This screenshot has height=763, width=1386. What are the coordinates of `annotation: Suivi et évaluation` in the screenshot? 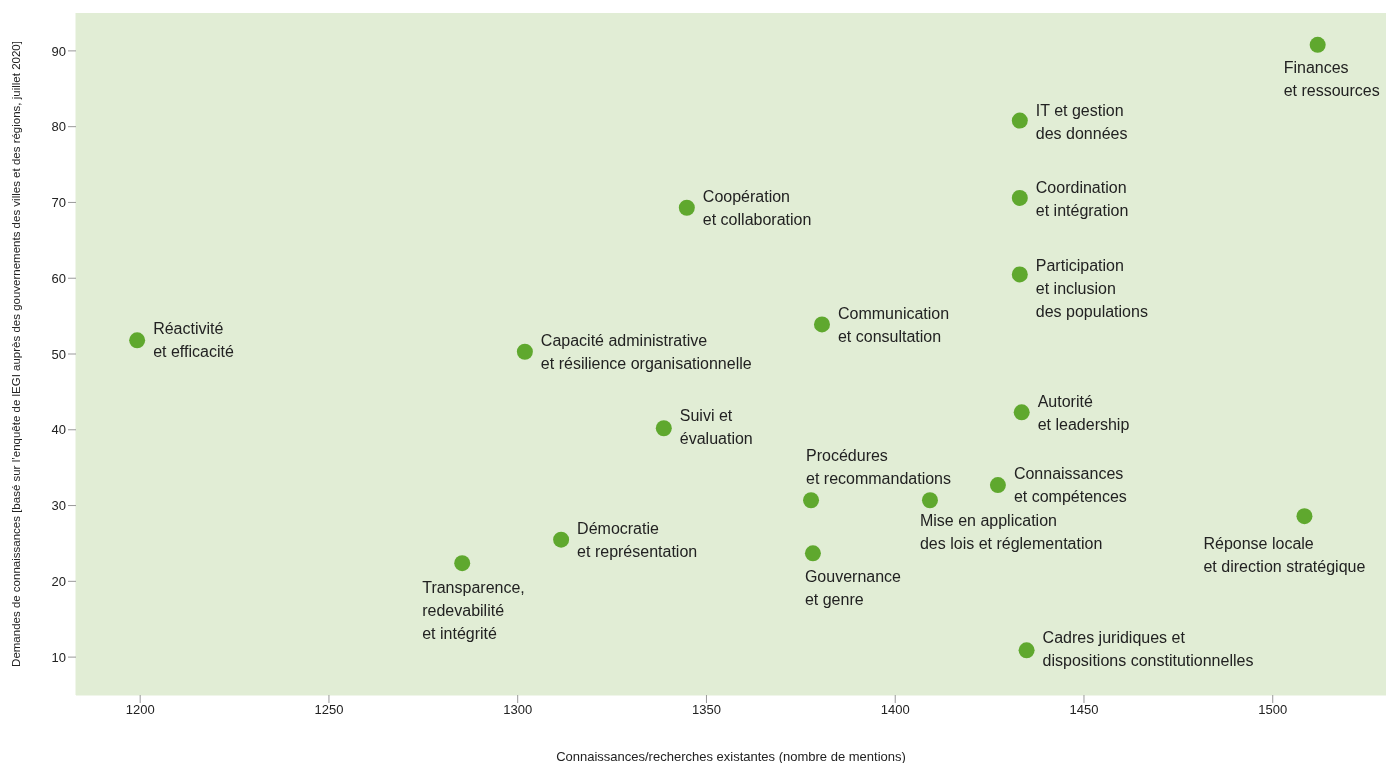 It's located at (716, 426).